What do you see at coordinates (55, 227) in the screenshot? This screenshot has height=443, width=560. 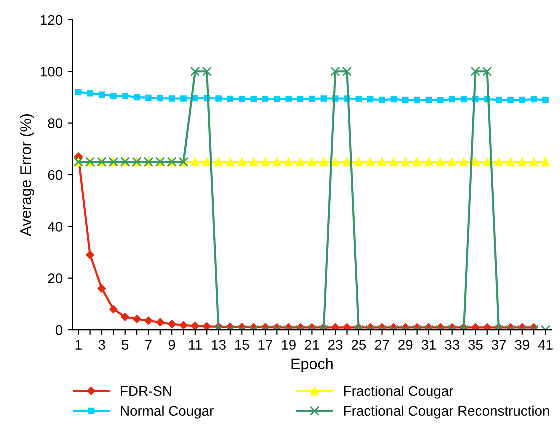 I see `y-tick-label: 40` at bounding box center [55, 227].